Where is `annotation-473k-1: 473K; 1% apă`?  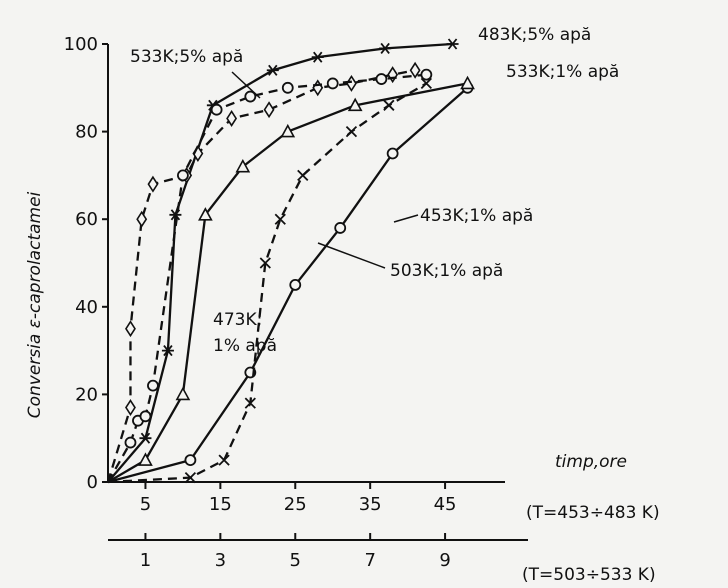
annotation-473k-1: 473K; 1% apă is located at coordinates (245, 333).